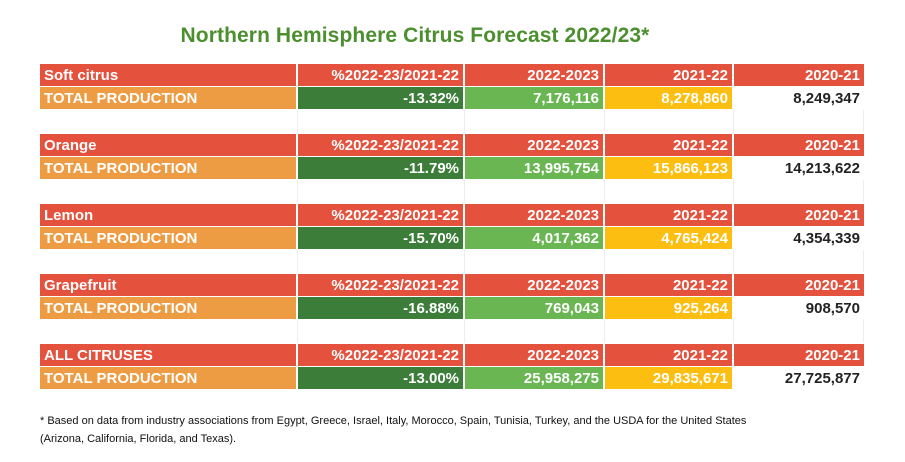  What do you see at coordinates (381, 238) in the screenshot?
I see `pct-change-value: -15.70%` at bounding box center [381, 238].